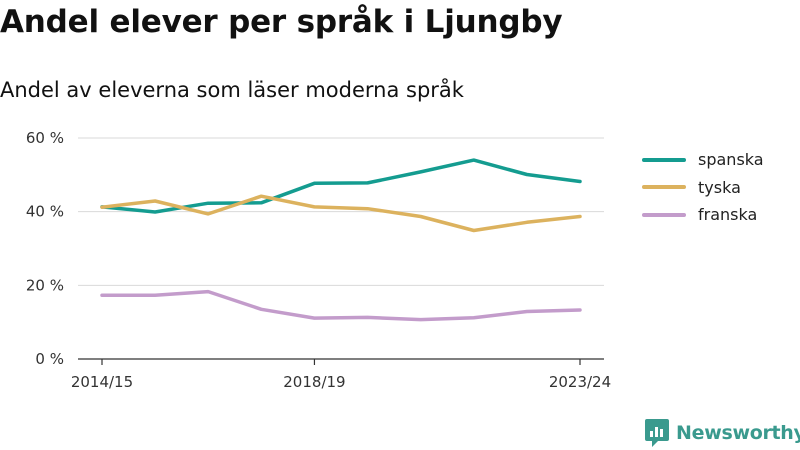  What do you see at coordinates (314, 382) in the screenshot?
I see `x-tick-label: 2018/19` at bounding box center [314, 382].